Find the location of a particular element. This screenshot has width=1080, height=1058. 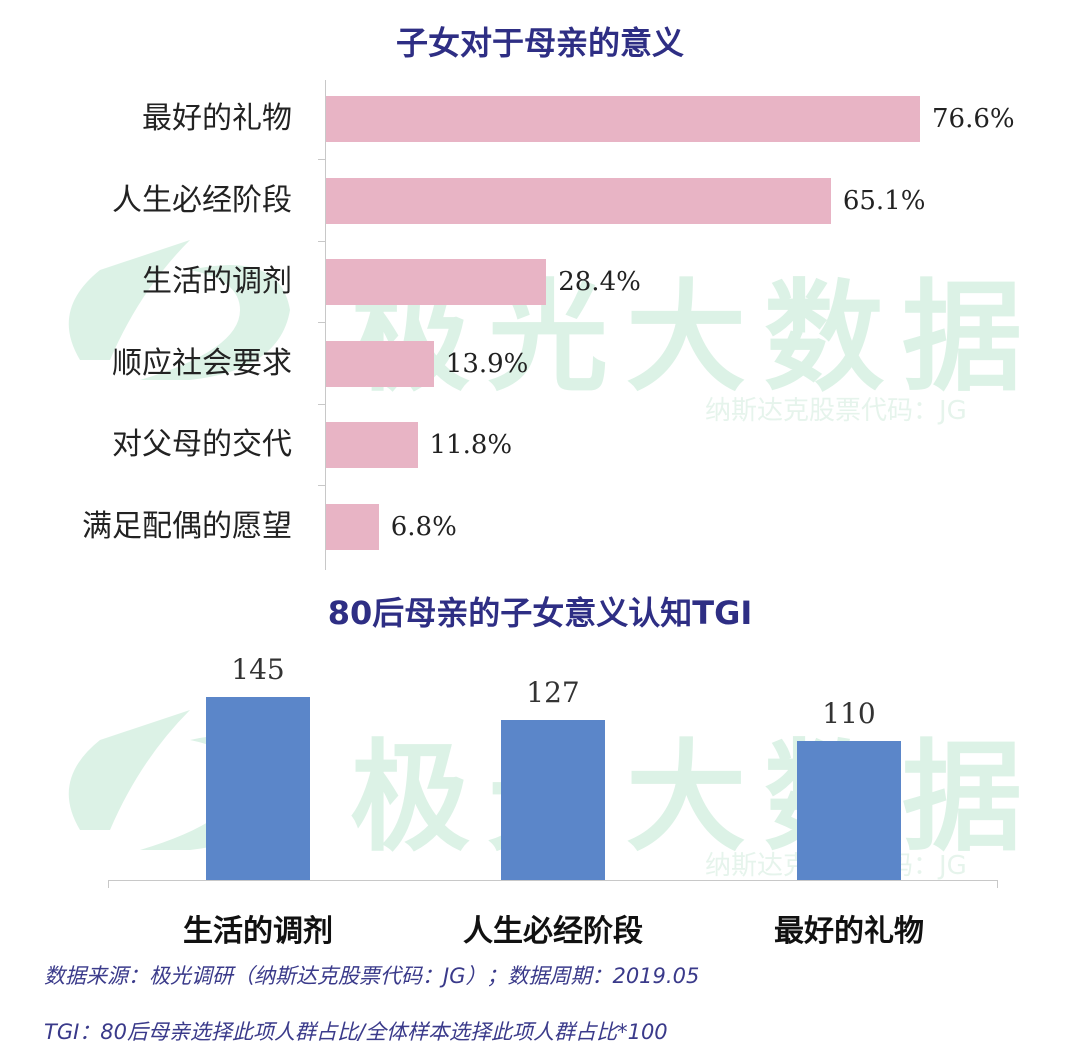

chart1-axis is located at coordinates (325, 325).